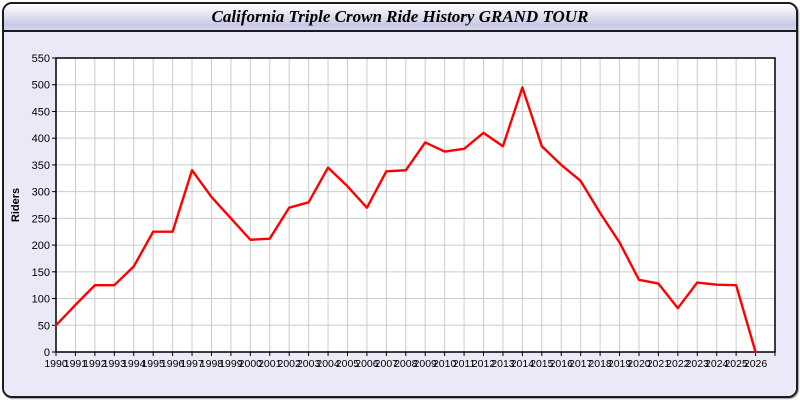  Describe the element at coordinates (41, 206) in the screenshot. I see `y-axis-labels: 0 50 100 150 200 250 300 350 400 450 500 550` at that location.